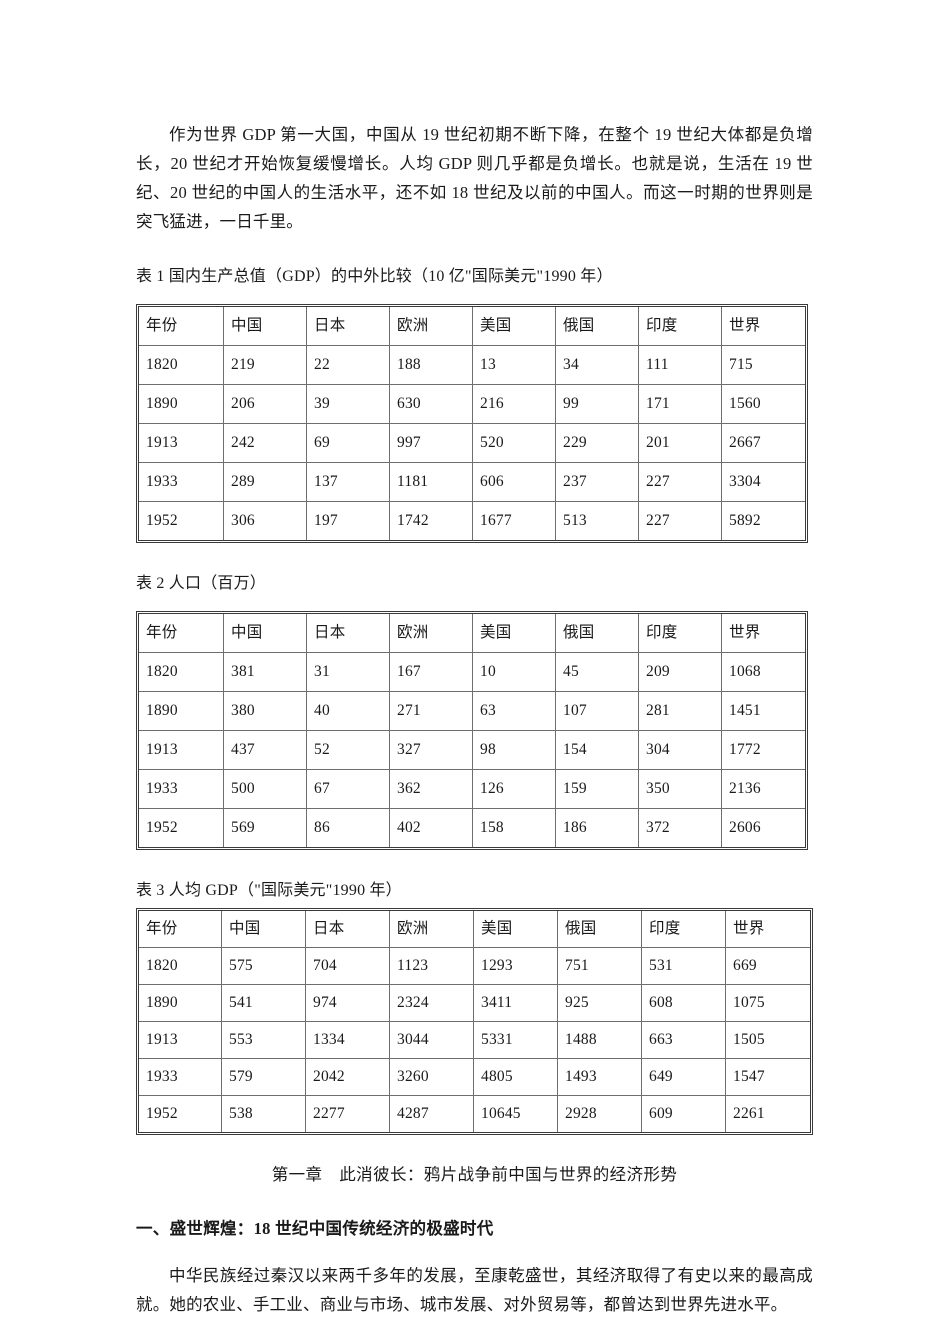  I want to click on table-cell: 1493, so click(600, 1077).